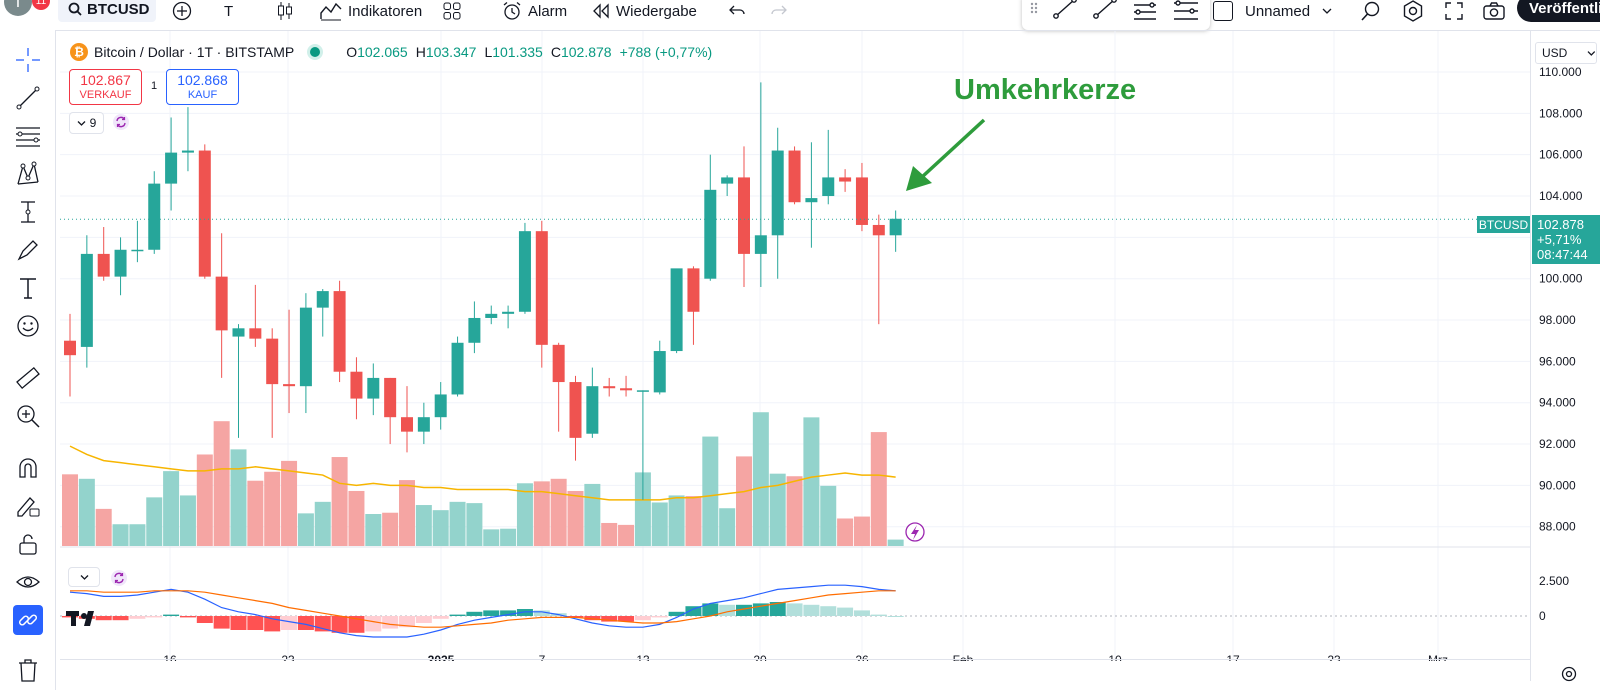  Describe the element at coordinates (1560, 224) in the screenshot. I see `last-price: 102.878` at that location.